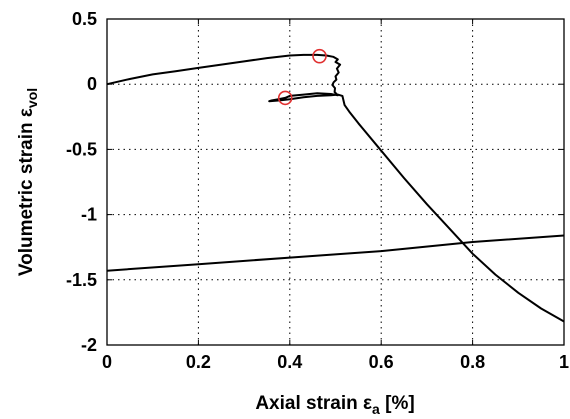 The height and width of the screenshot is (419, 570). What do you see at coordinates (198, 362) in the screenshot?
I see `x-tick-label: 0.2` at bounding box center [198, 362].